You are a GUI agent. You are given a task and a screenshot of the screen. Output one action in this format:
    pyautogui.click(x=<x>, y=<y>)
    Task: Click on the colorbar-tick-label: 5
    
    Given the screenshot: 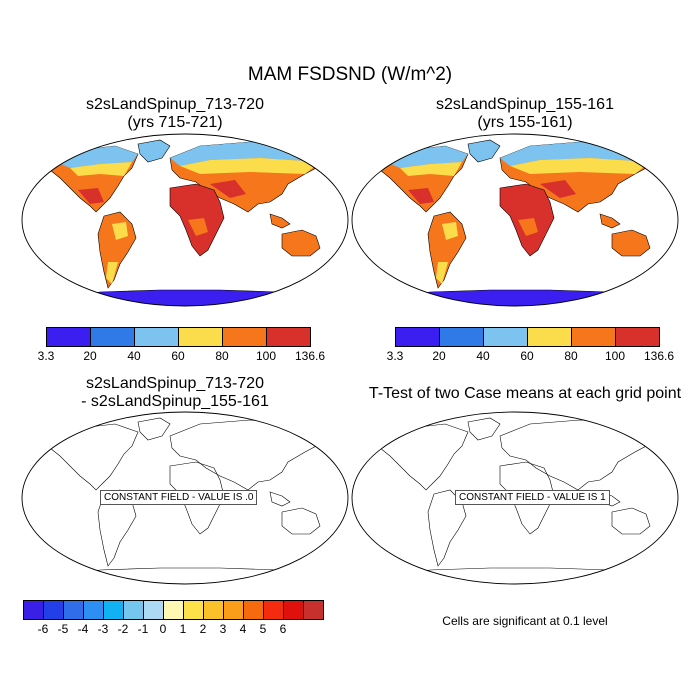 What is the action you would take?
    pyautogui.click(x=263, y=629)
    